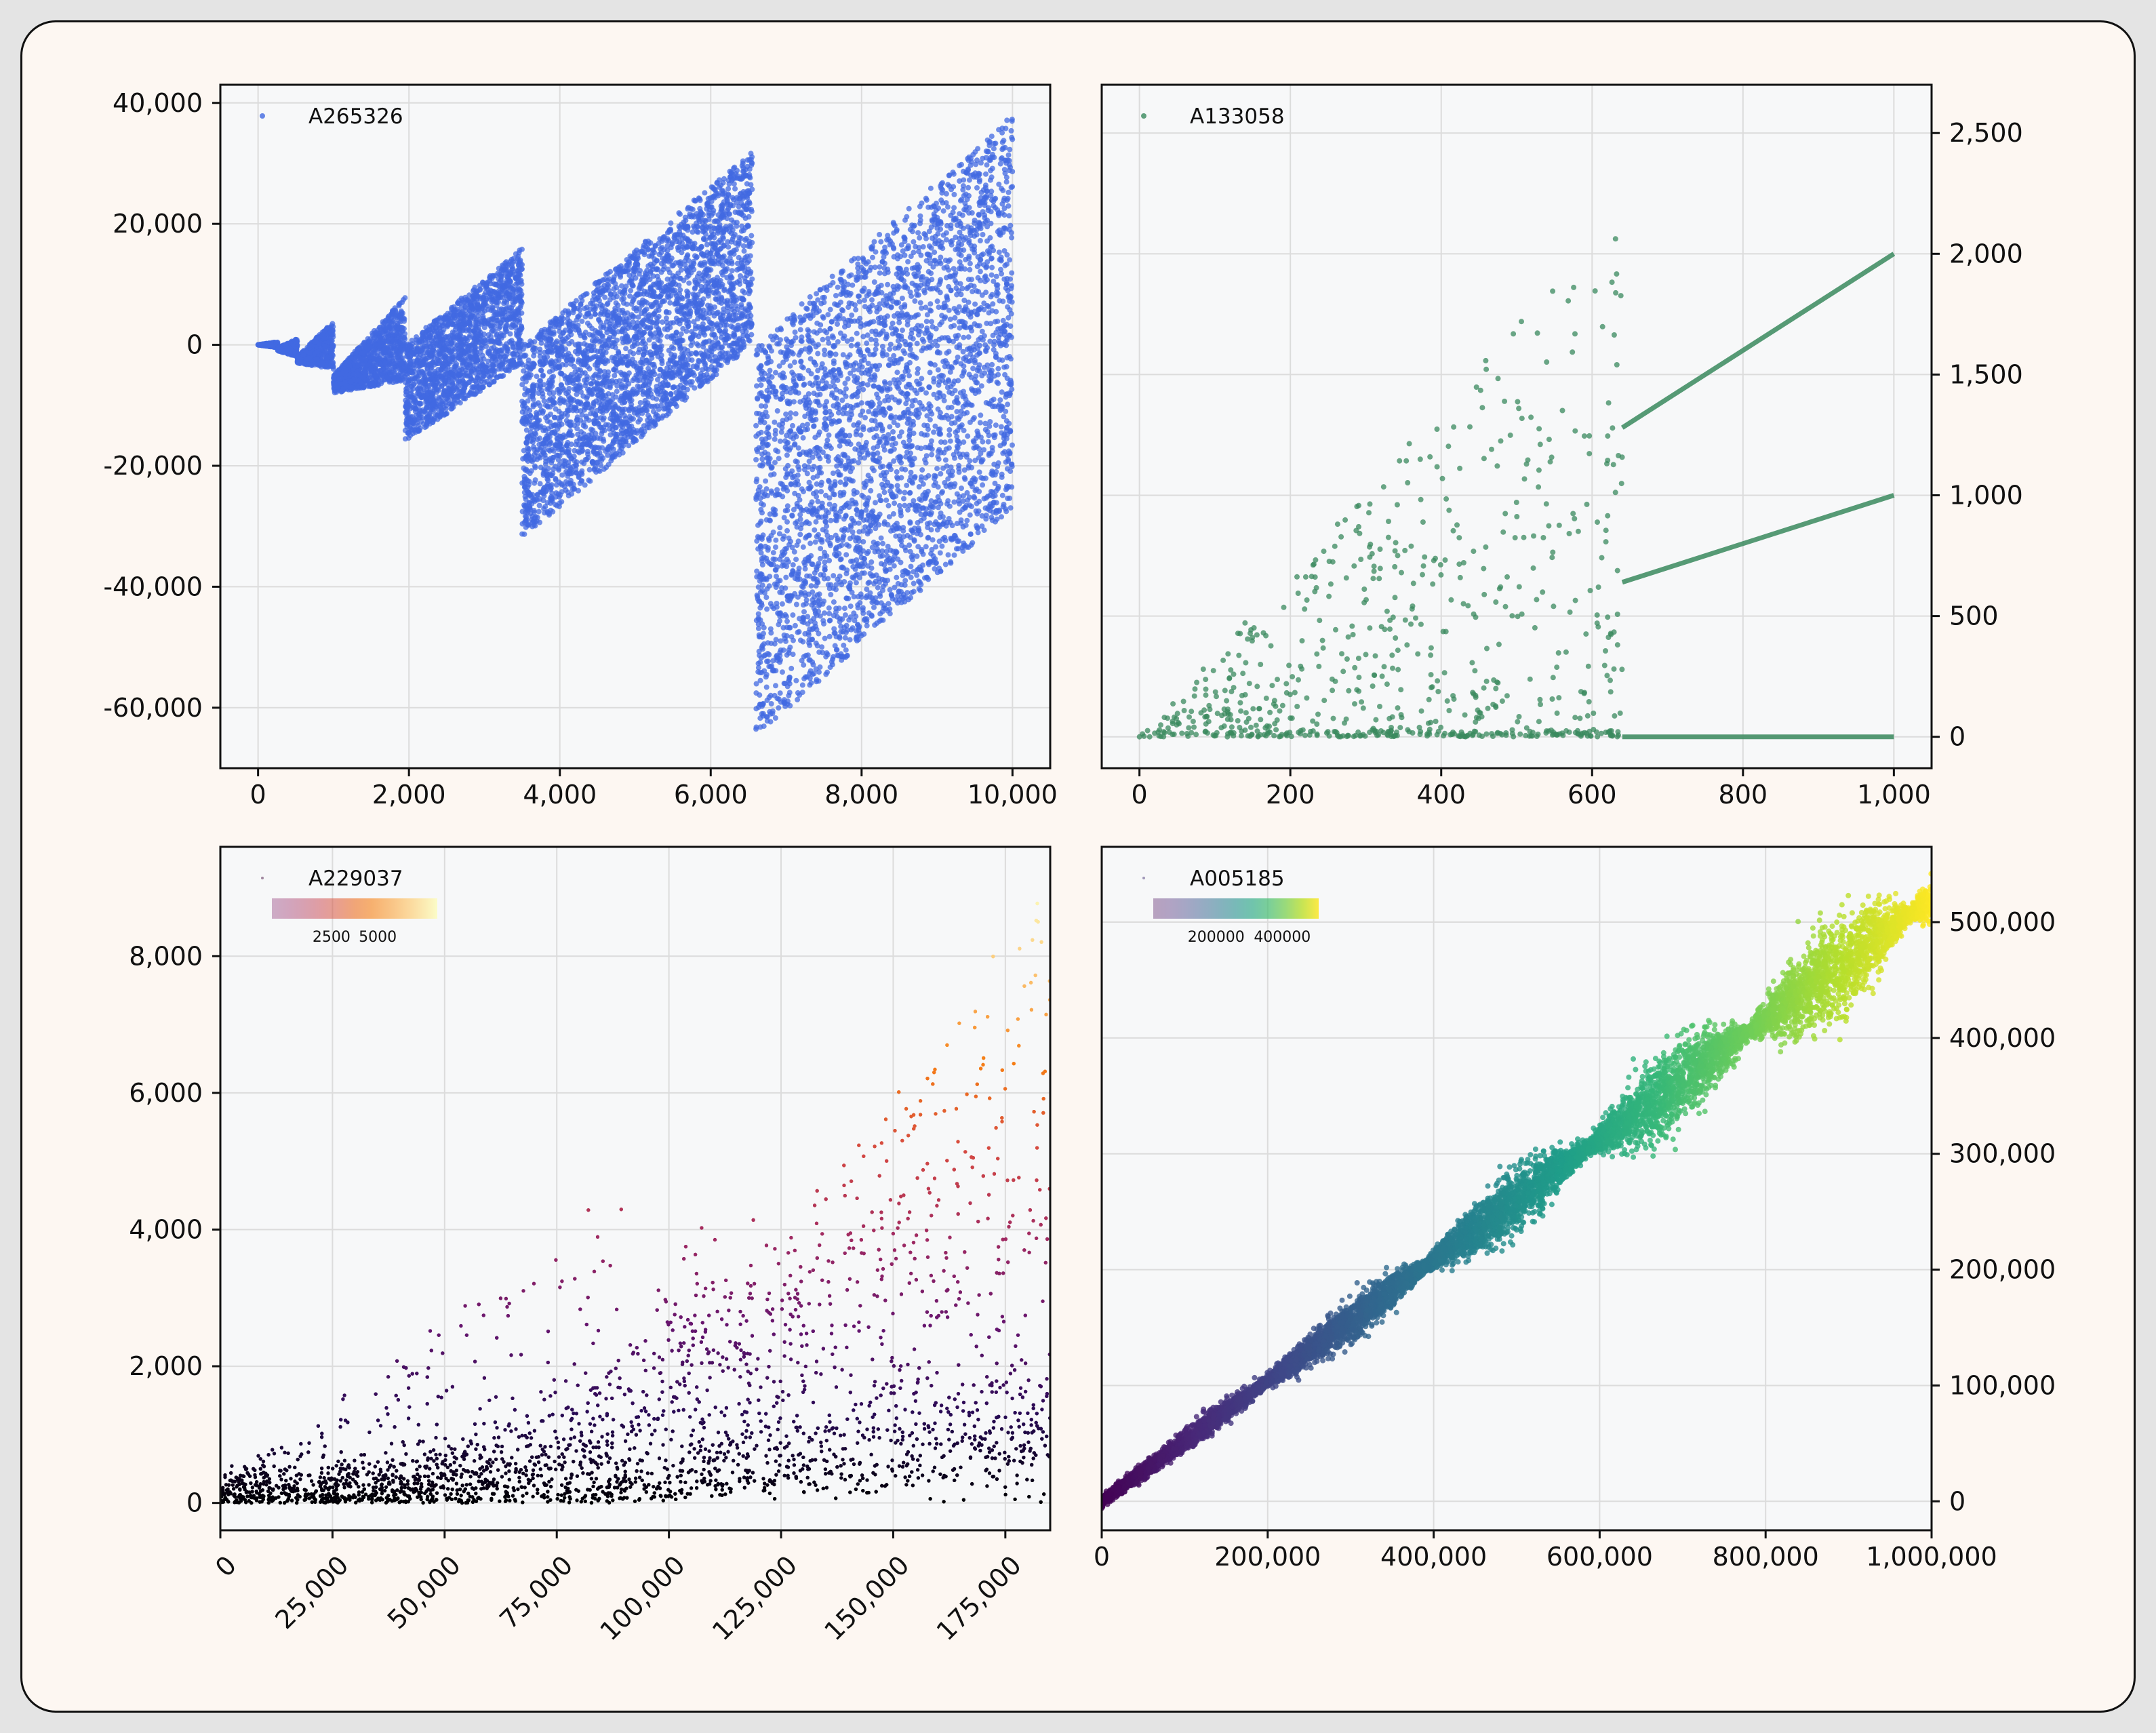 This screenshot has height=1733, width=2156. Describe the element at coordinates (635, 424) in the screenshot. I see `data-points` at that location.